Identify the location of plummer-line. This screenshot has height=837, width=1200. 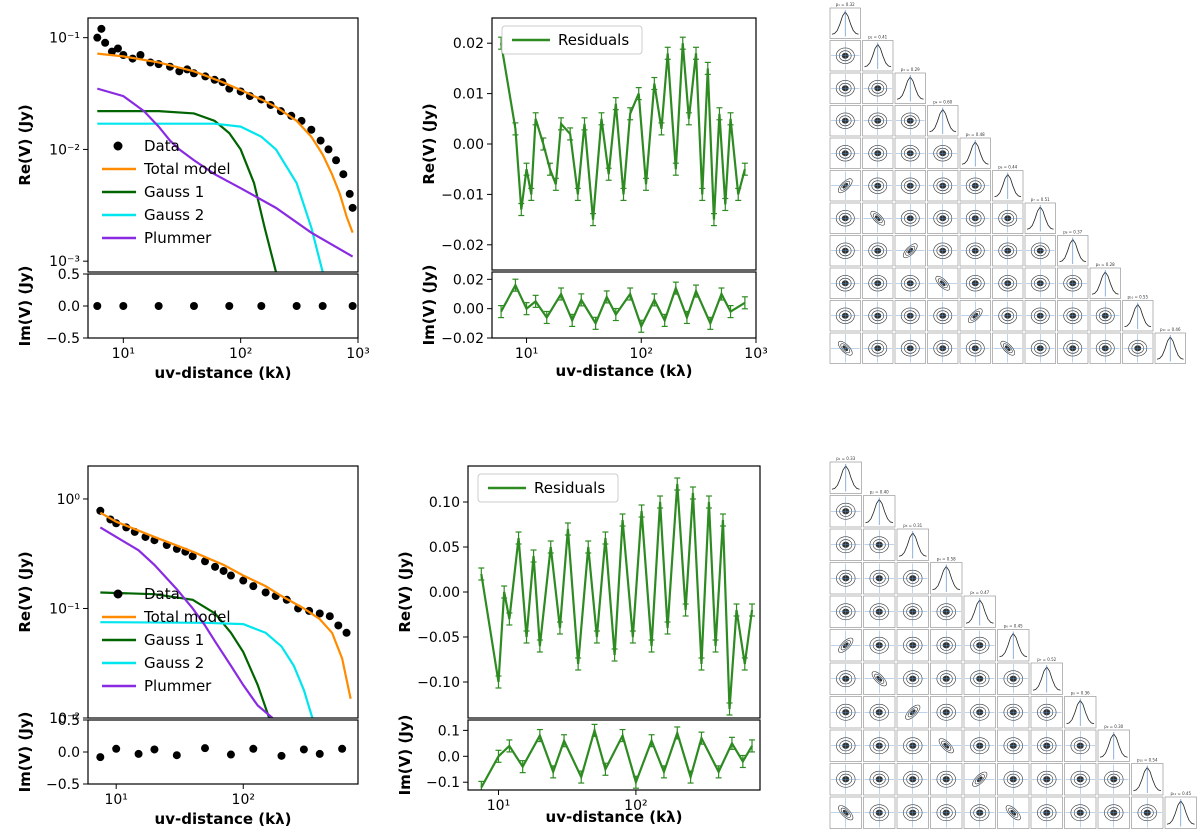
(186, 622).